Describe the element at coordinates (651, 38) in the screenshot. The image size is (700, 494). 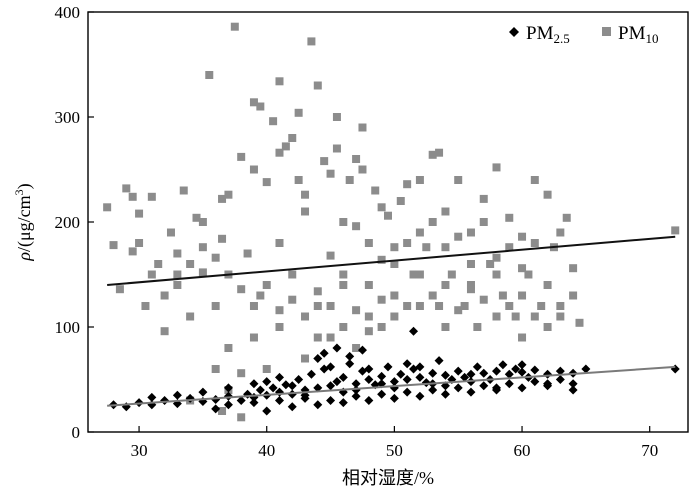
I see `legend-pm10-sub: 10` at that location.